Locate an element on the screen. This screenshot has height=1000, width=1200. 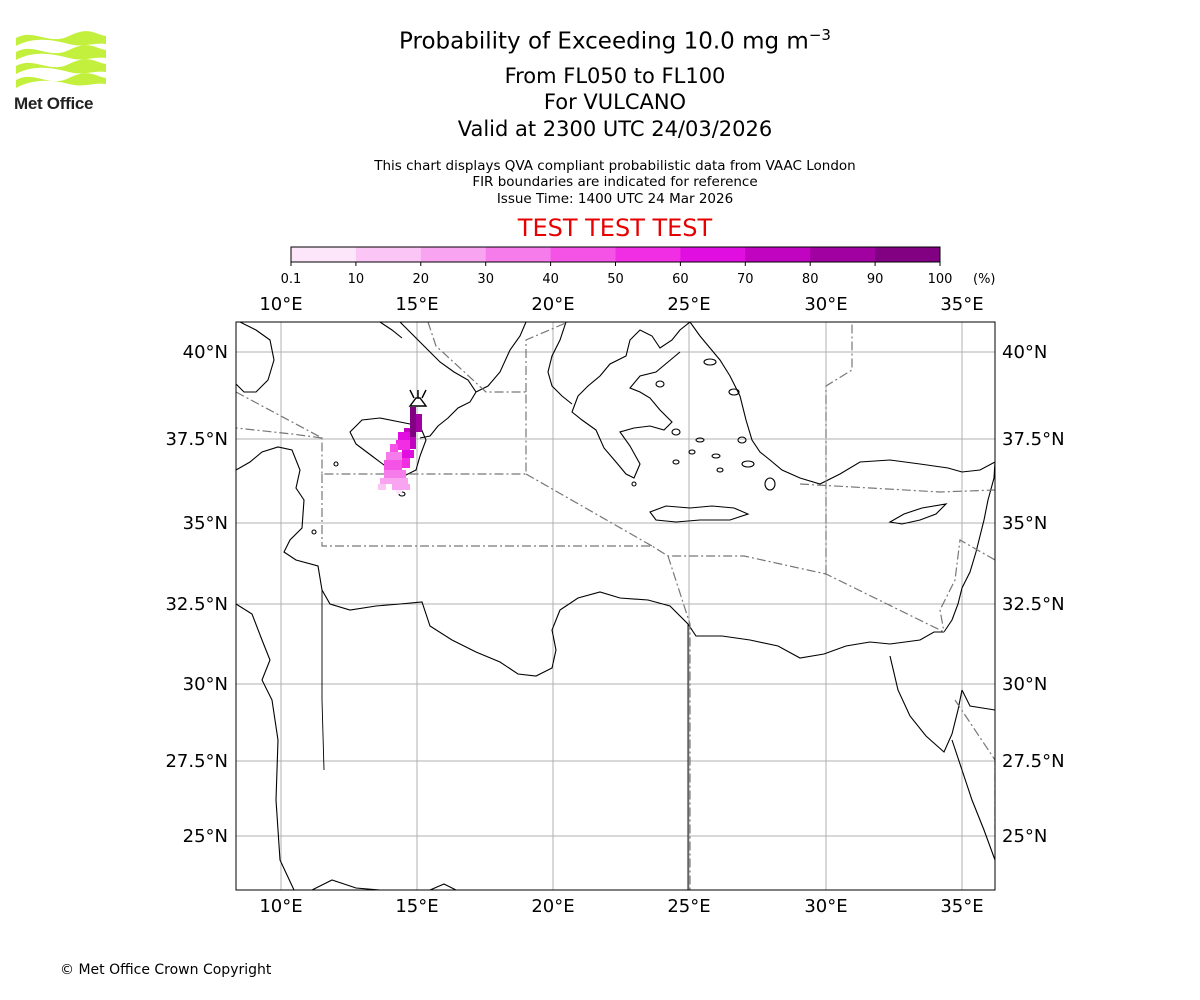
issue-time: Issue Time: 1400 UTC 24 Mar 2026 is located at coordinates (615, 199).